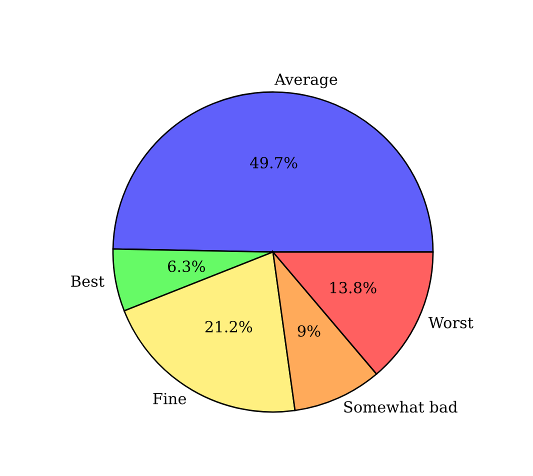 The width and height of the screenshot is (533, 476). Describe the element at coordinates (169, 398) in the screenshot. I see `slice-label: Fine` at that location.